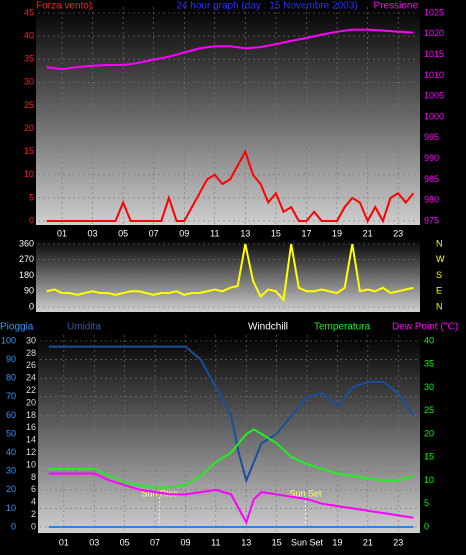 This screenshot has height=555, width=466. What do you see at coordinates (31, 365) in the screenshot?
I see `y3-tick-label: 26` at bounding box center [31, 365].